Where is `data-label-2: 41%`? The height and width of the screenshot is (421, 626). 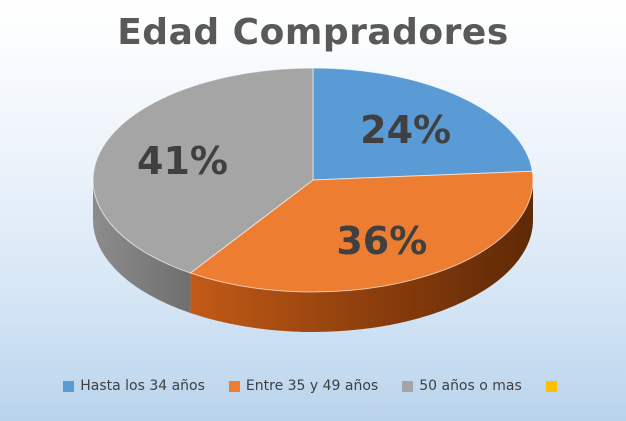 data-label-2: 41% is located at coordinates (182, 161).